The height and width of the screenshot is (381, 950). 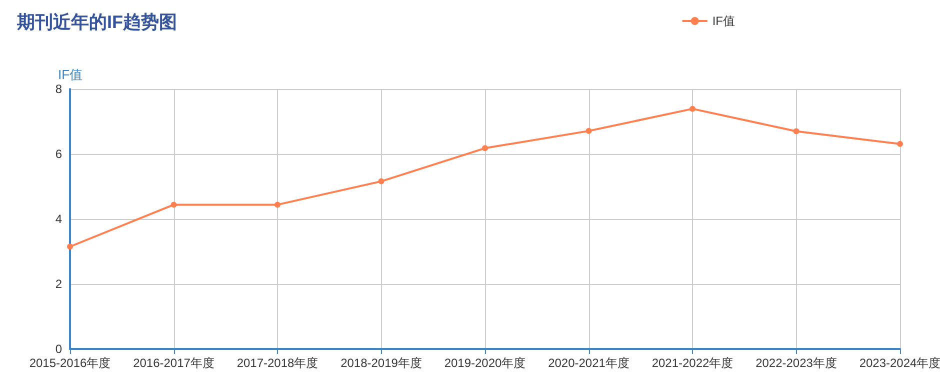 I want to click on x-tick-label: 2022-2023年度, so click(x=796, y=363).